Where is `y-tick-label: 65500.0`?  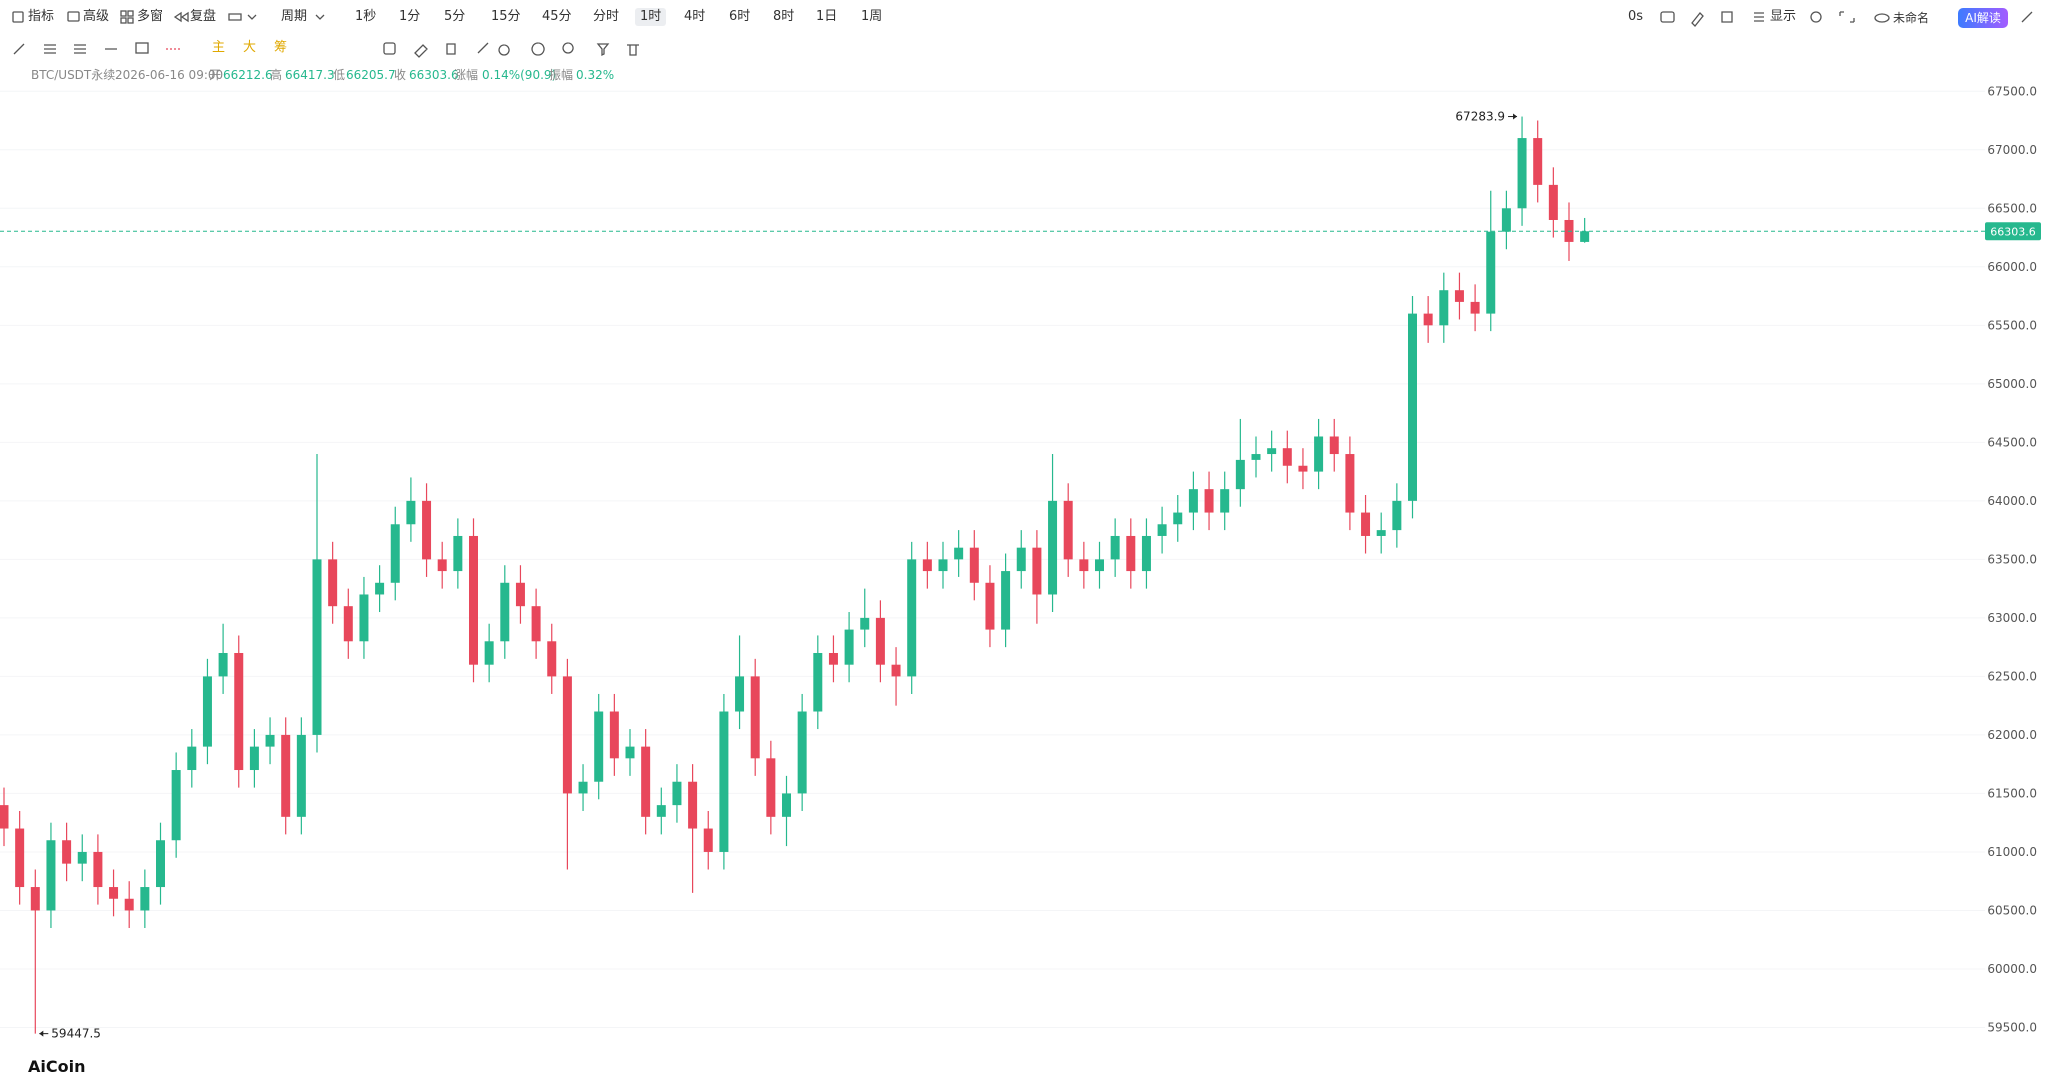
y-tick-label: 65500.0 is located at coordinates (2012, 325).